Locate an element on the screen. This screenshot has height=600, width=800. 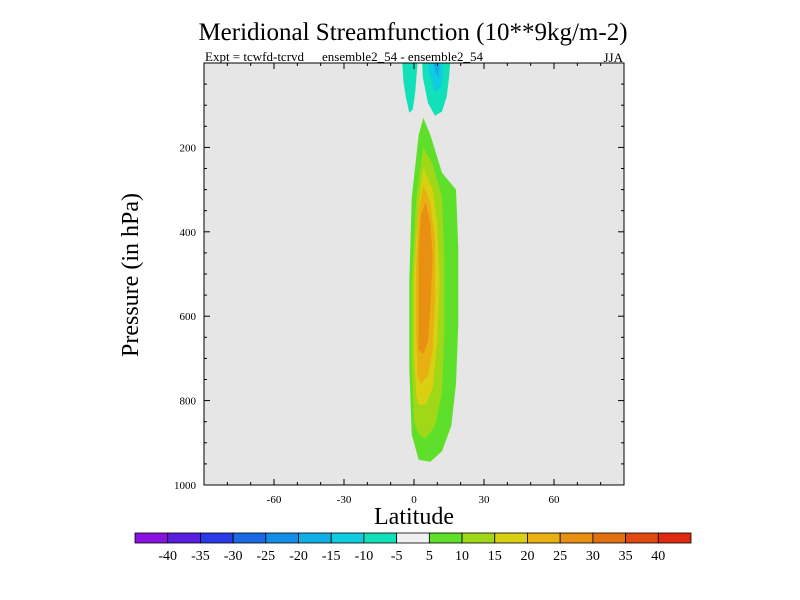
x-tick-label: -60 is located at coordinates (274, 500).